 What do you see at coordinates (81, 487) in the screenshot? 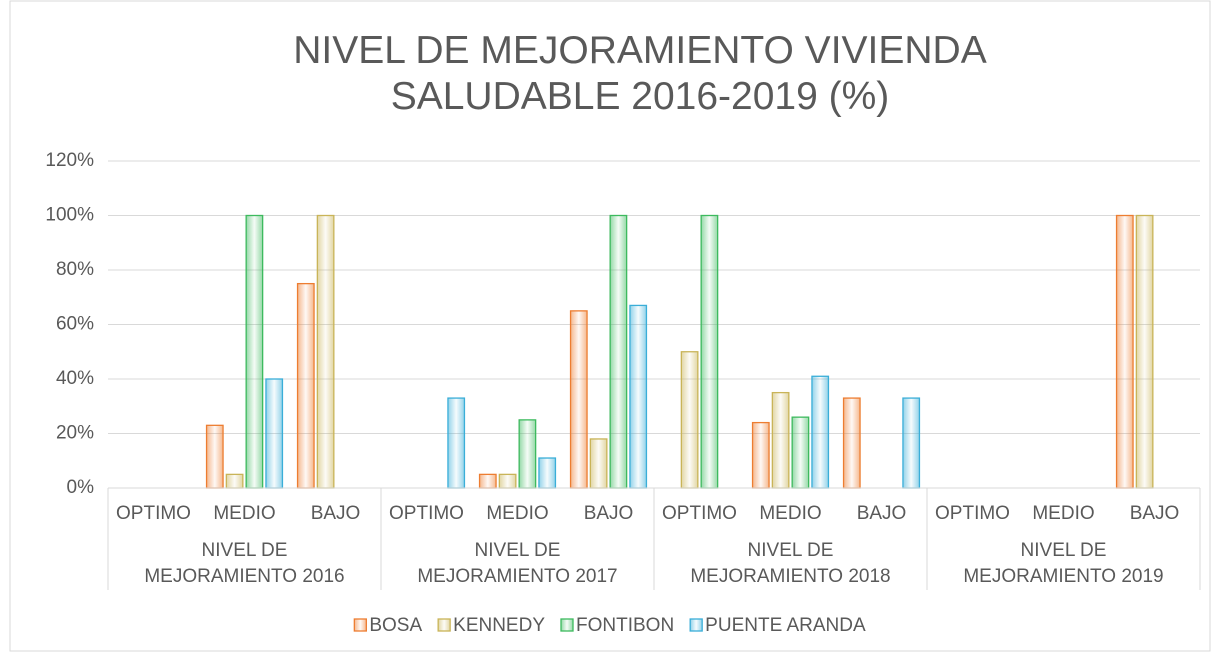
I see `y-tick-label: 0%` at bounding box center [81, 487].